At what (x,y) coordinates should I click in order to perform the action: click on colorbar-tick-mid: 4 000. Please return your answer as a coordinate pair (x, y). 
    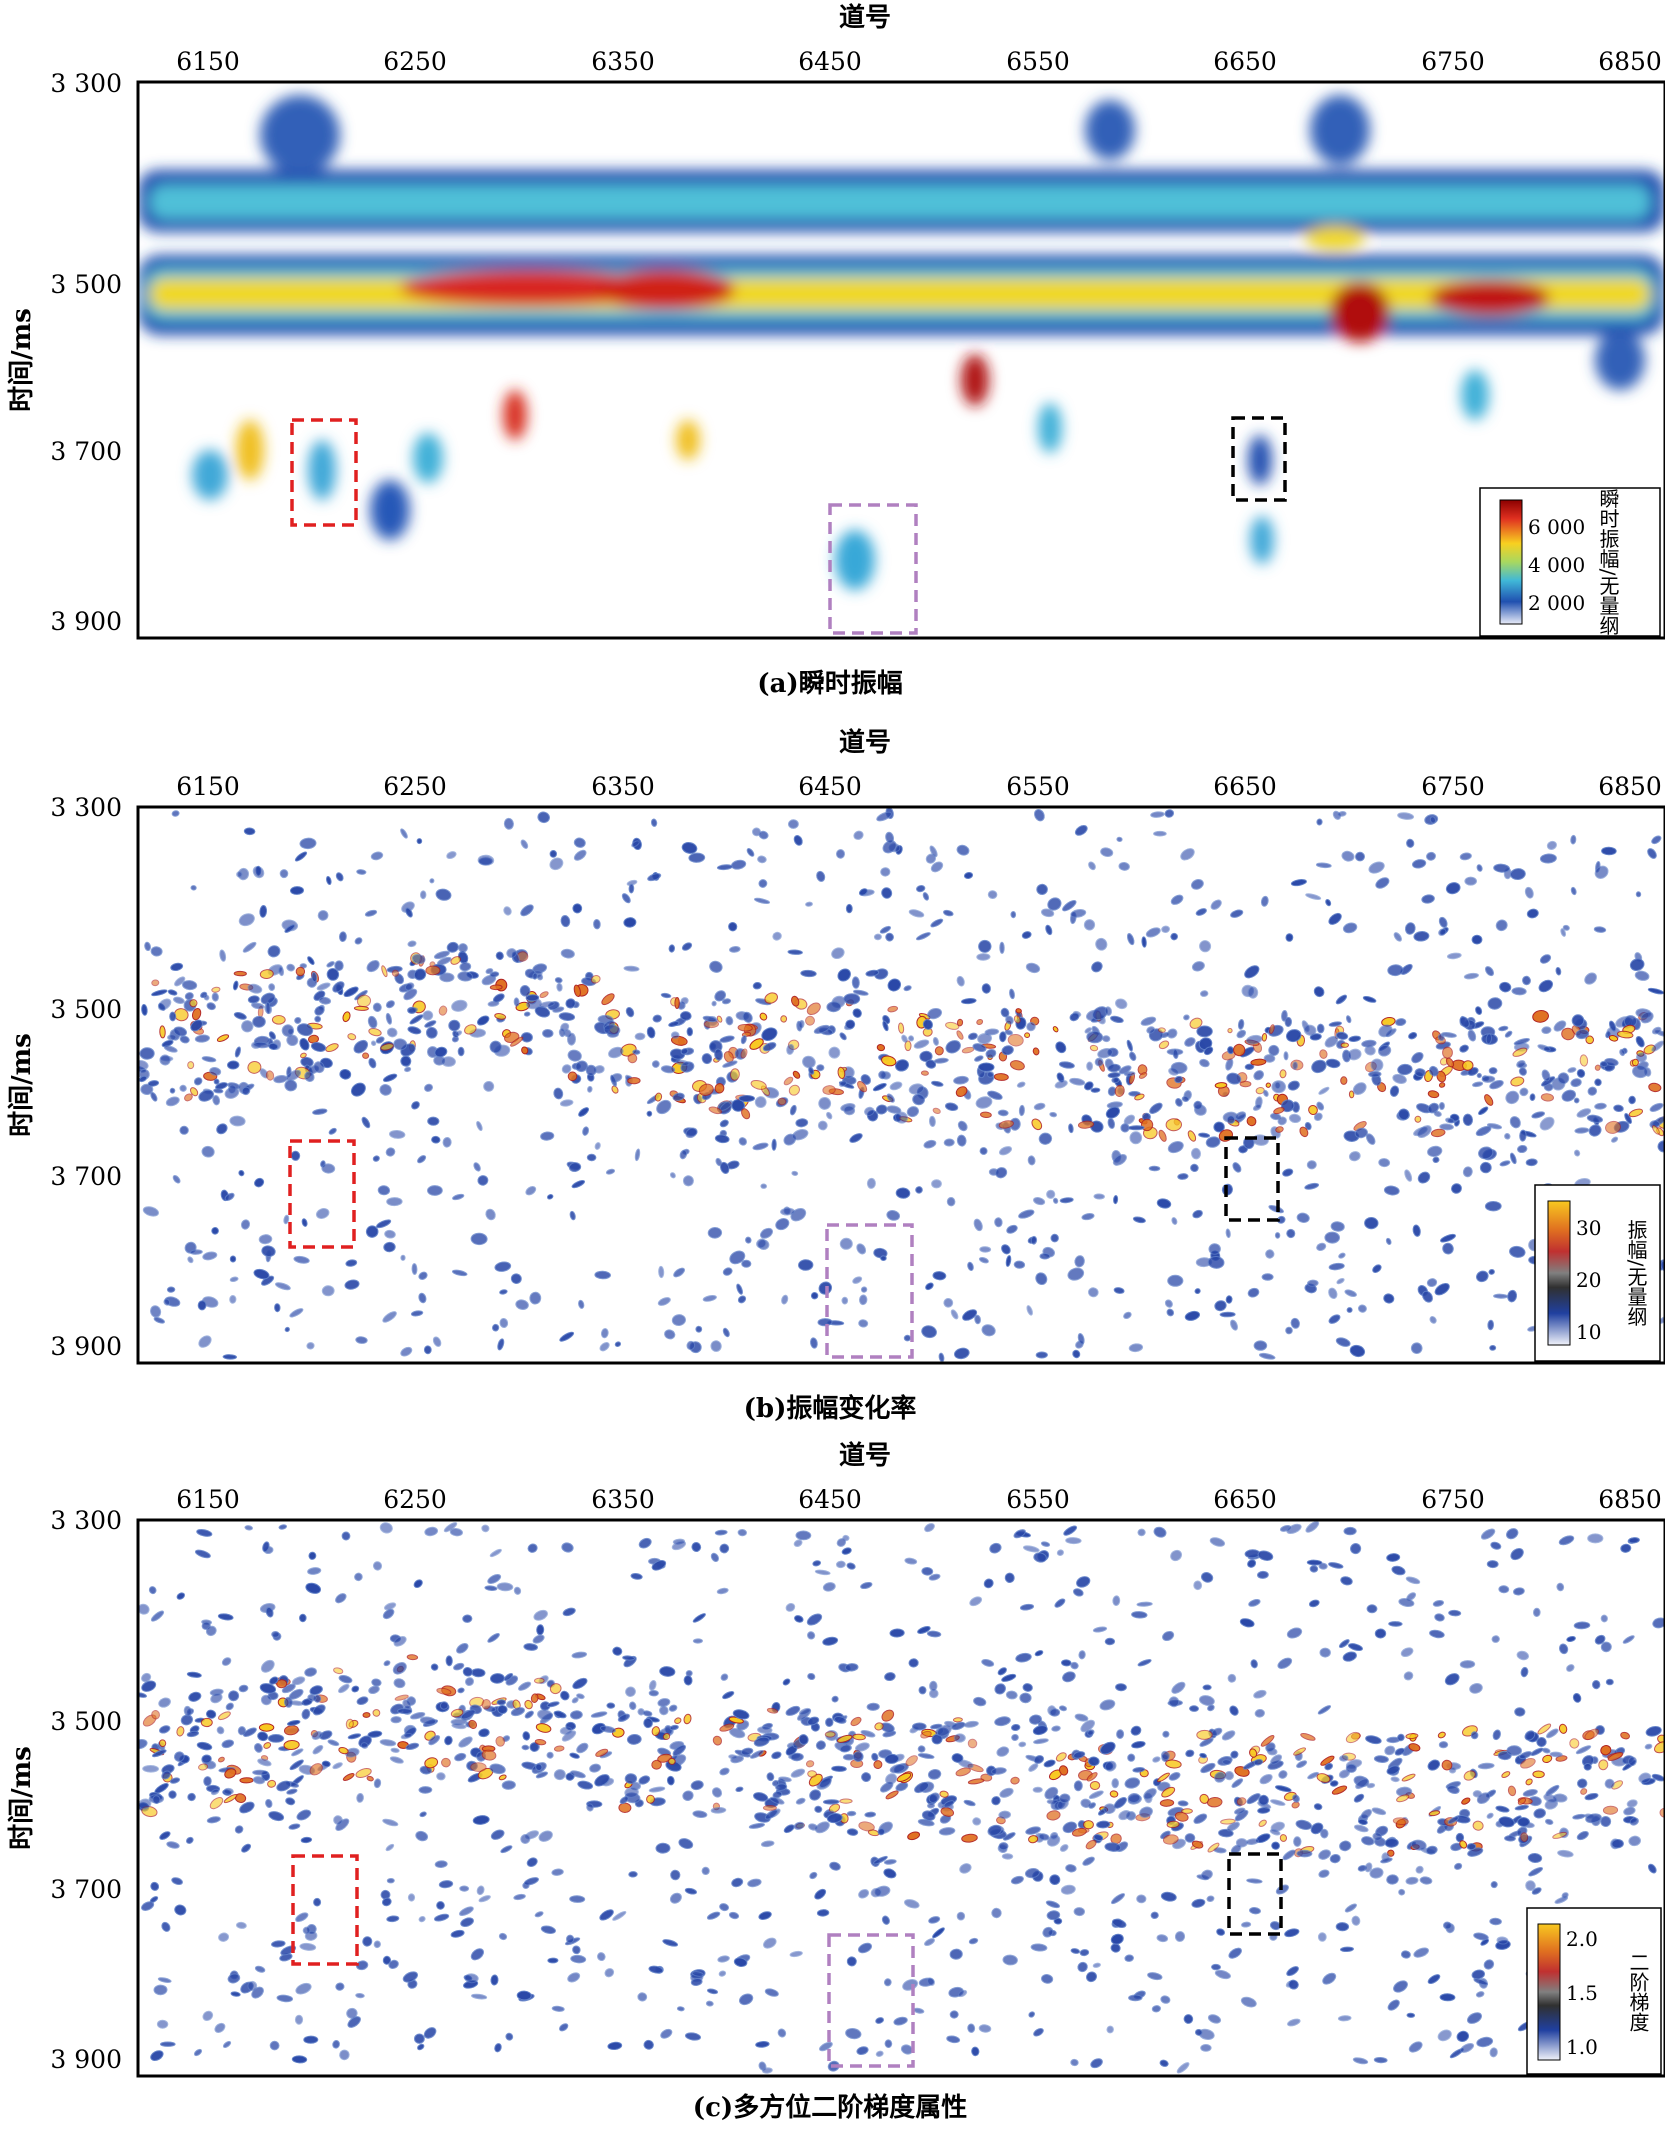
    Looking at the image, I should click on (1556, 565).